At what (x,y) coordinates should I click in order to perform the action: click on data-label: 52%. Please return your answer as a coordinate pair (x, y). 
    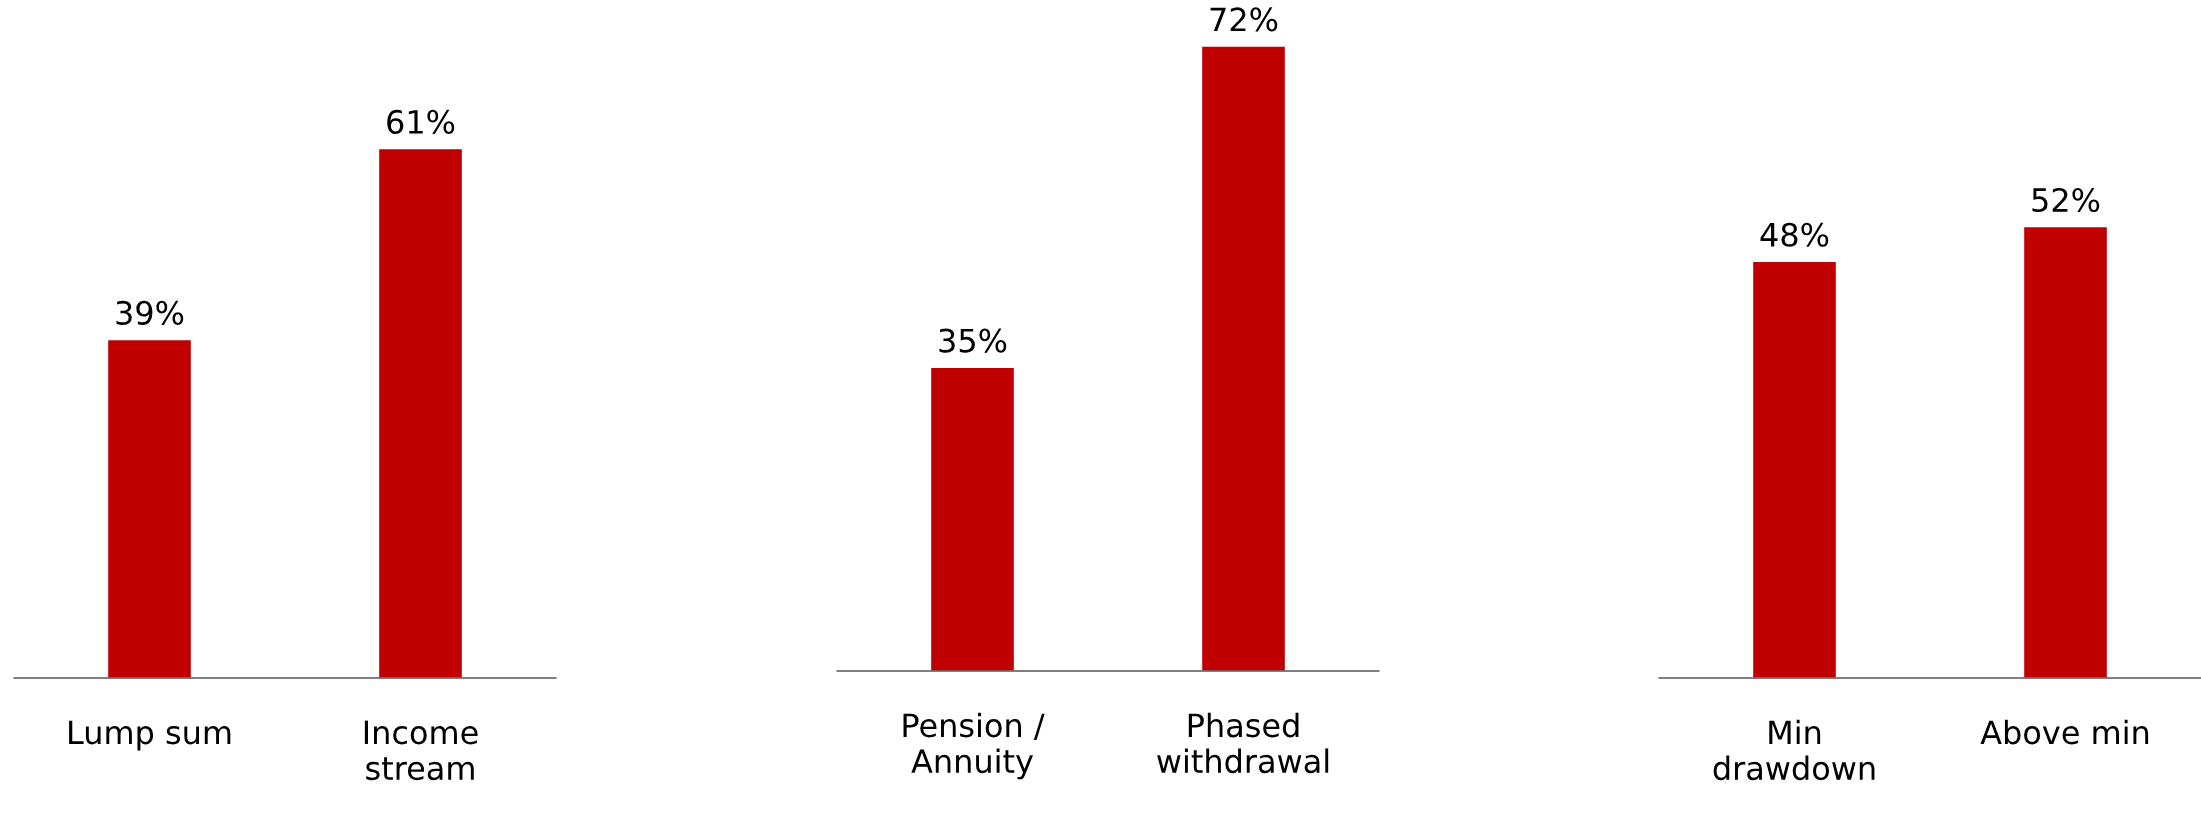
    Looking at the image, I should click on (2066, 200).